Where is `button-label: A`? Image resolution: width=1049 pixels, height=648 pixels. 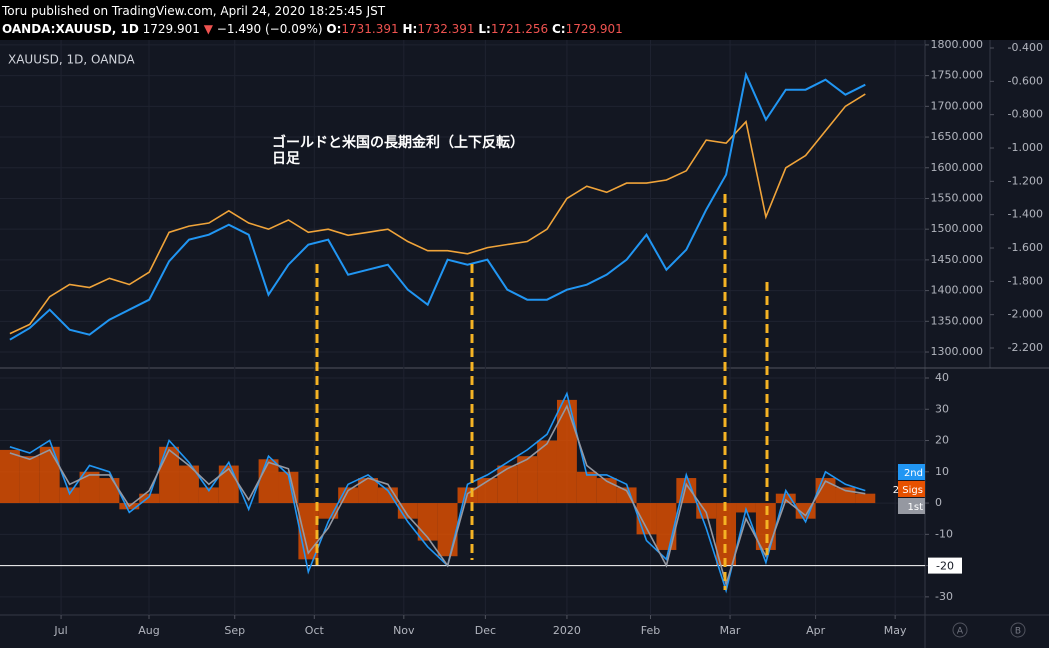
button-label: A is located at coordinates (960, 632).